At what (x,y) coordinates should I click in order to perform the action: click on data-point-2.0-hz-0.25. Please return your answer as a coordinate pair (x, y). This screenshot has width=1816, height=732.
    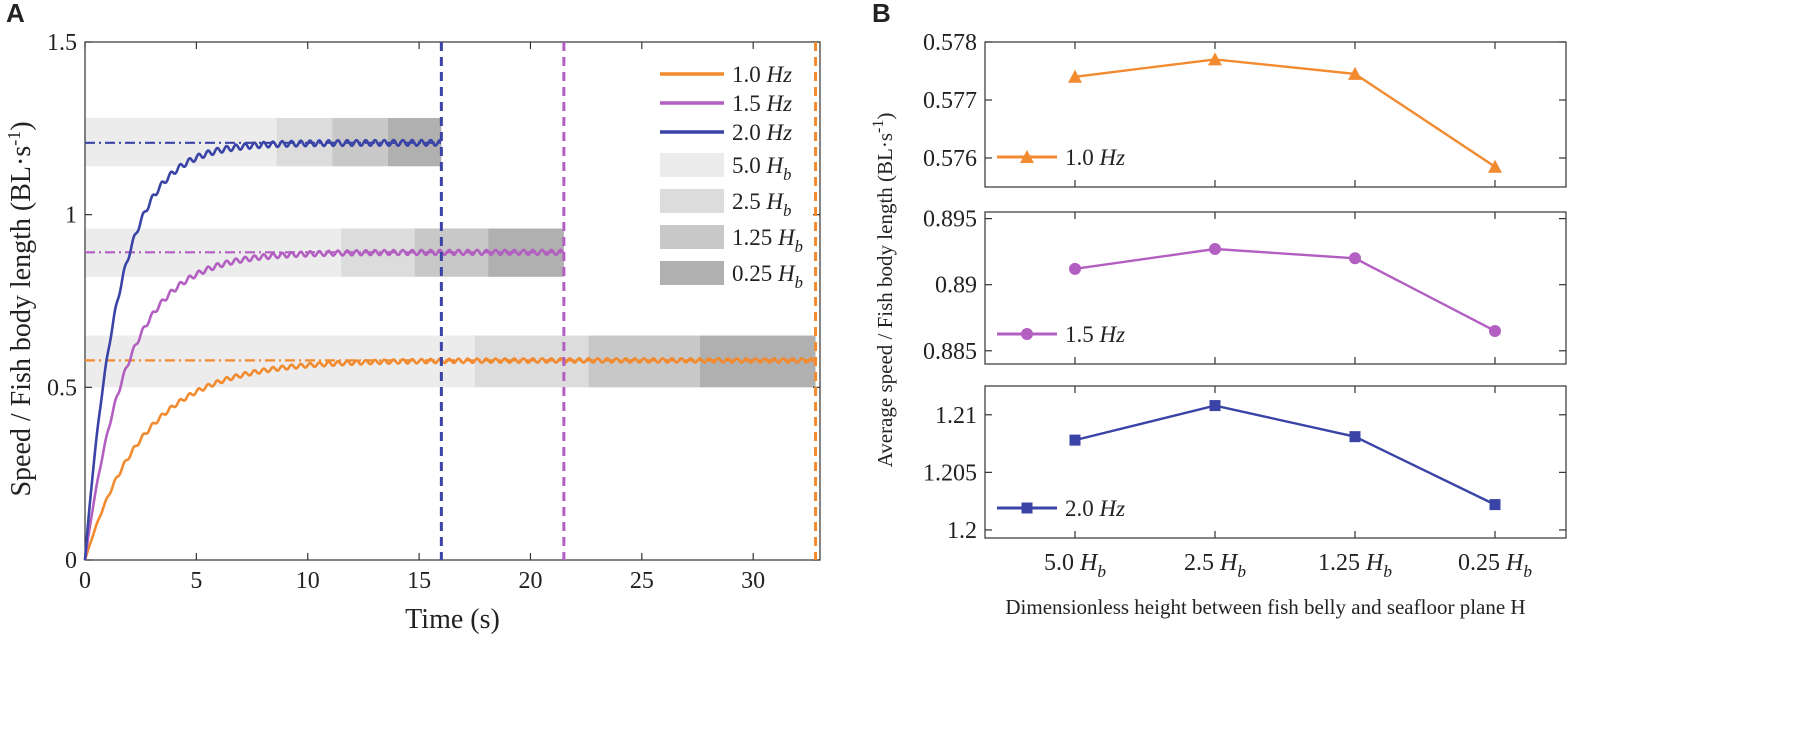
    Looking at the image, I should click on (1495, 505).